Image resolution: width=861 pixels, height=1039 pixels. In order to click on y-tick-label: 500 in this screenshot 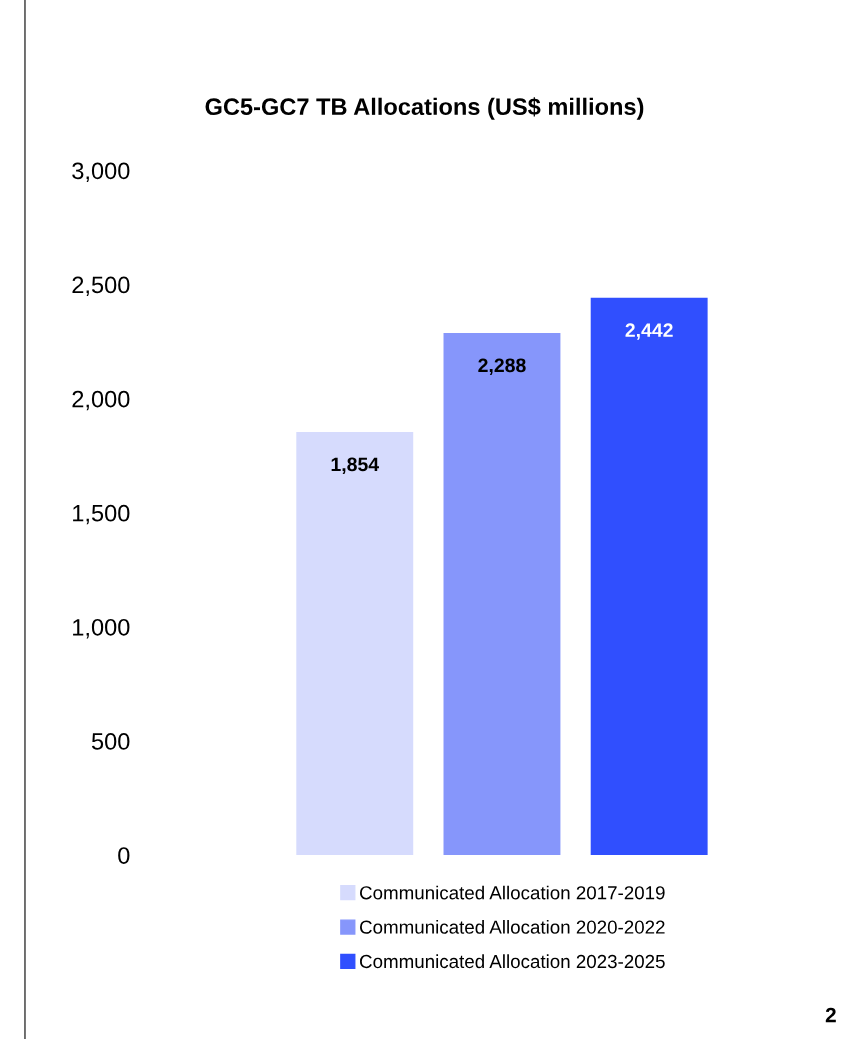, I will do `click(110, 741)`.